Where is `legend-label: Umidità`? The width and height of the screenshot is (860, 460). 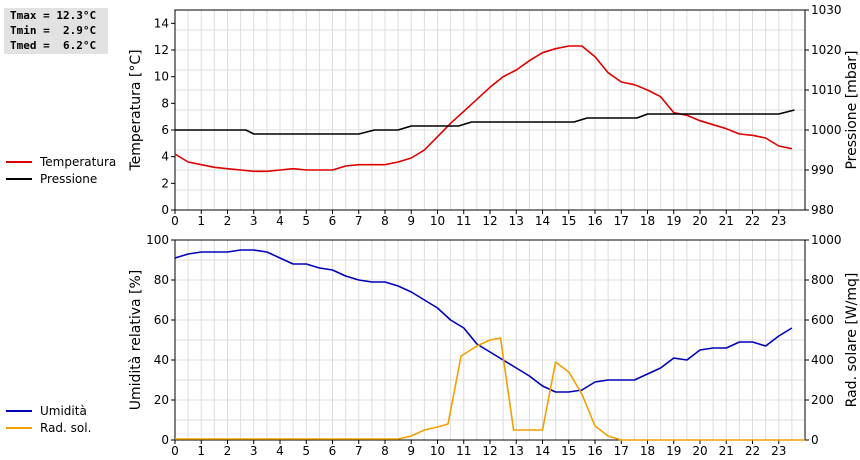 legend-label: Umidità is located at coordinates (63, 410).